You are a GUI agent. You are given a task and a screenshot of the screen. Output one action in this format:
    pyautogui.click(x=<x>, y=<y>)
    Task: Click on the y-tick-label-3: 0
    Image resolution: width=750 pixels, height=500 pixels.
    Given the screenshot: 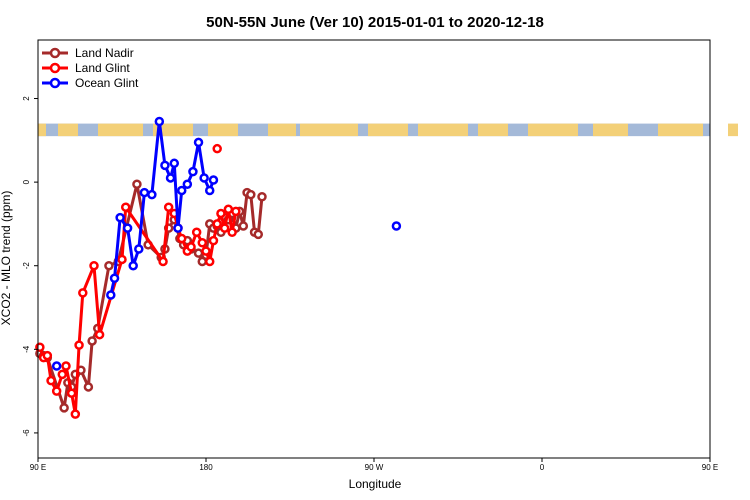 What is the action you would take?
    pyautogui.click(x=26, y=181)
    